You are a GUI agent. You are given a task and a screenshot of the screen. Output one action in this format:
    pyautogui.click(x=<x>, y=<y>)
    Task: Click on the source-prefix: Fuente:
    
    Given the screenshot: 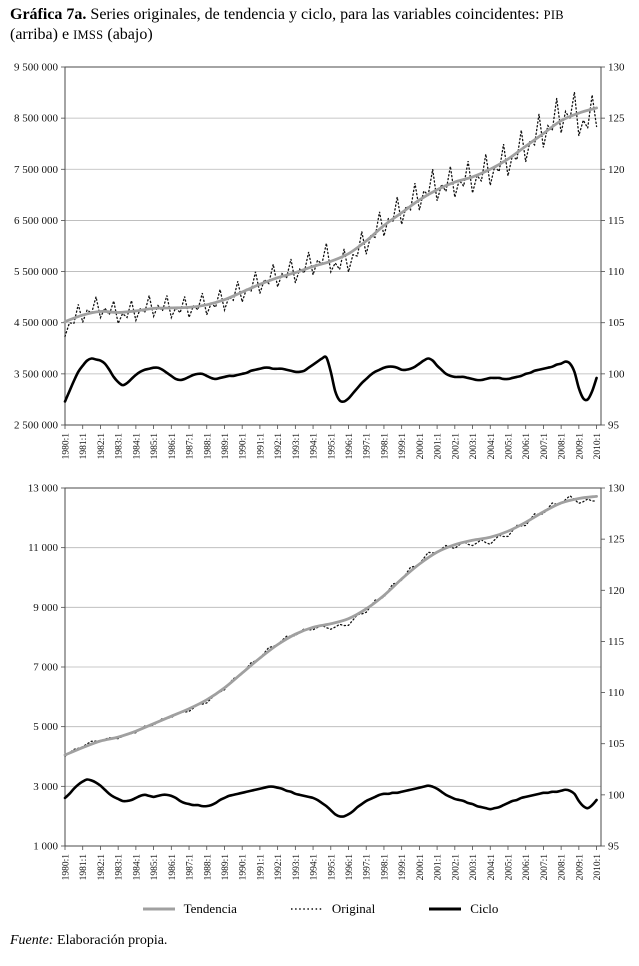 What is the action you would take?
    pyautogui.click(x=32, y=940)
    